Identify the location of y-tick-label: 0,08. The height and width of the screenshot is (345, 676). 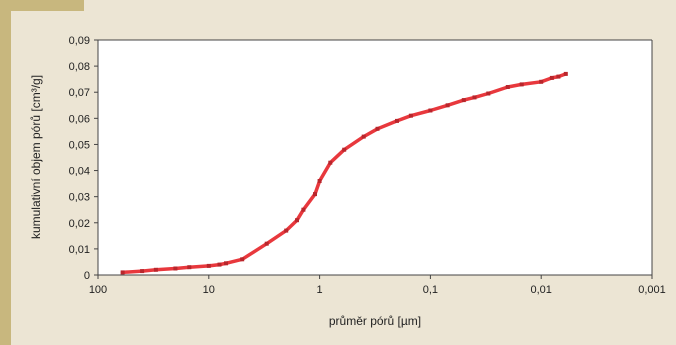
(79, 67).